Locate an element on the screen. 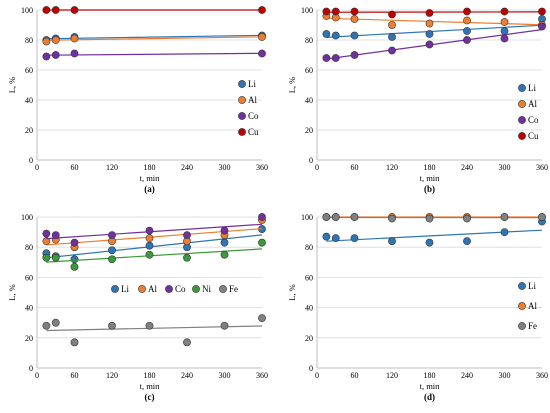  legend-marker-fe is located at coordinates (522, 326).